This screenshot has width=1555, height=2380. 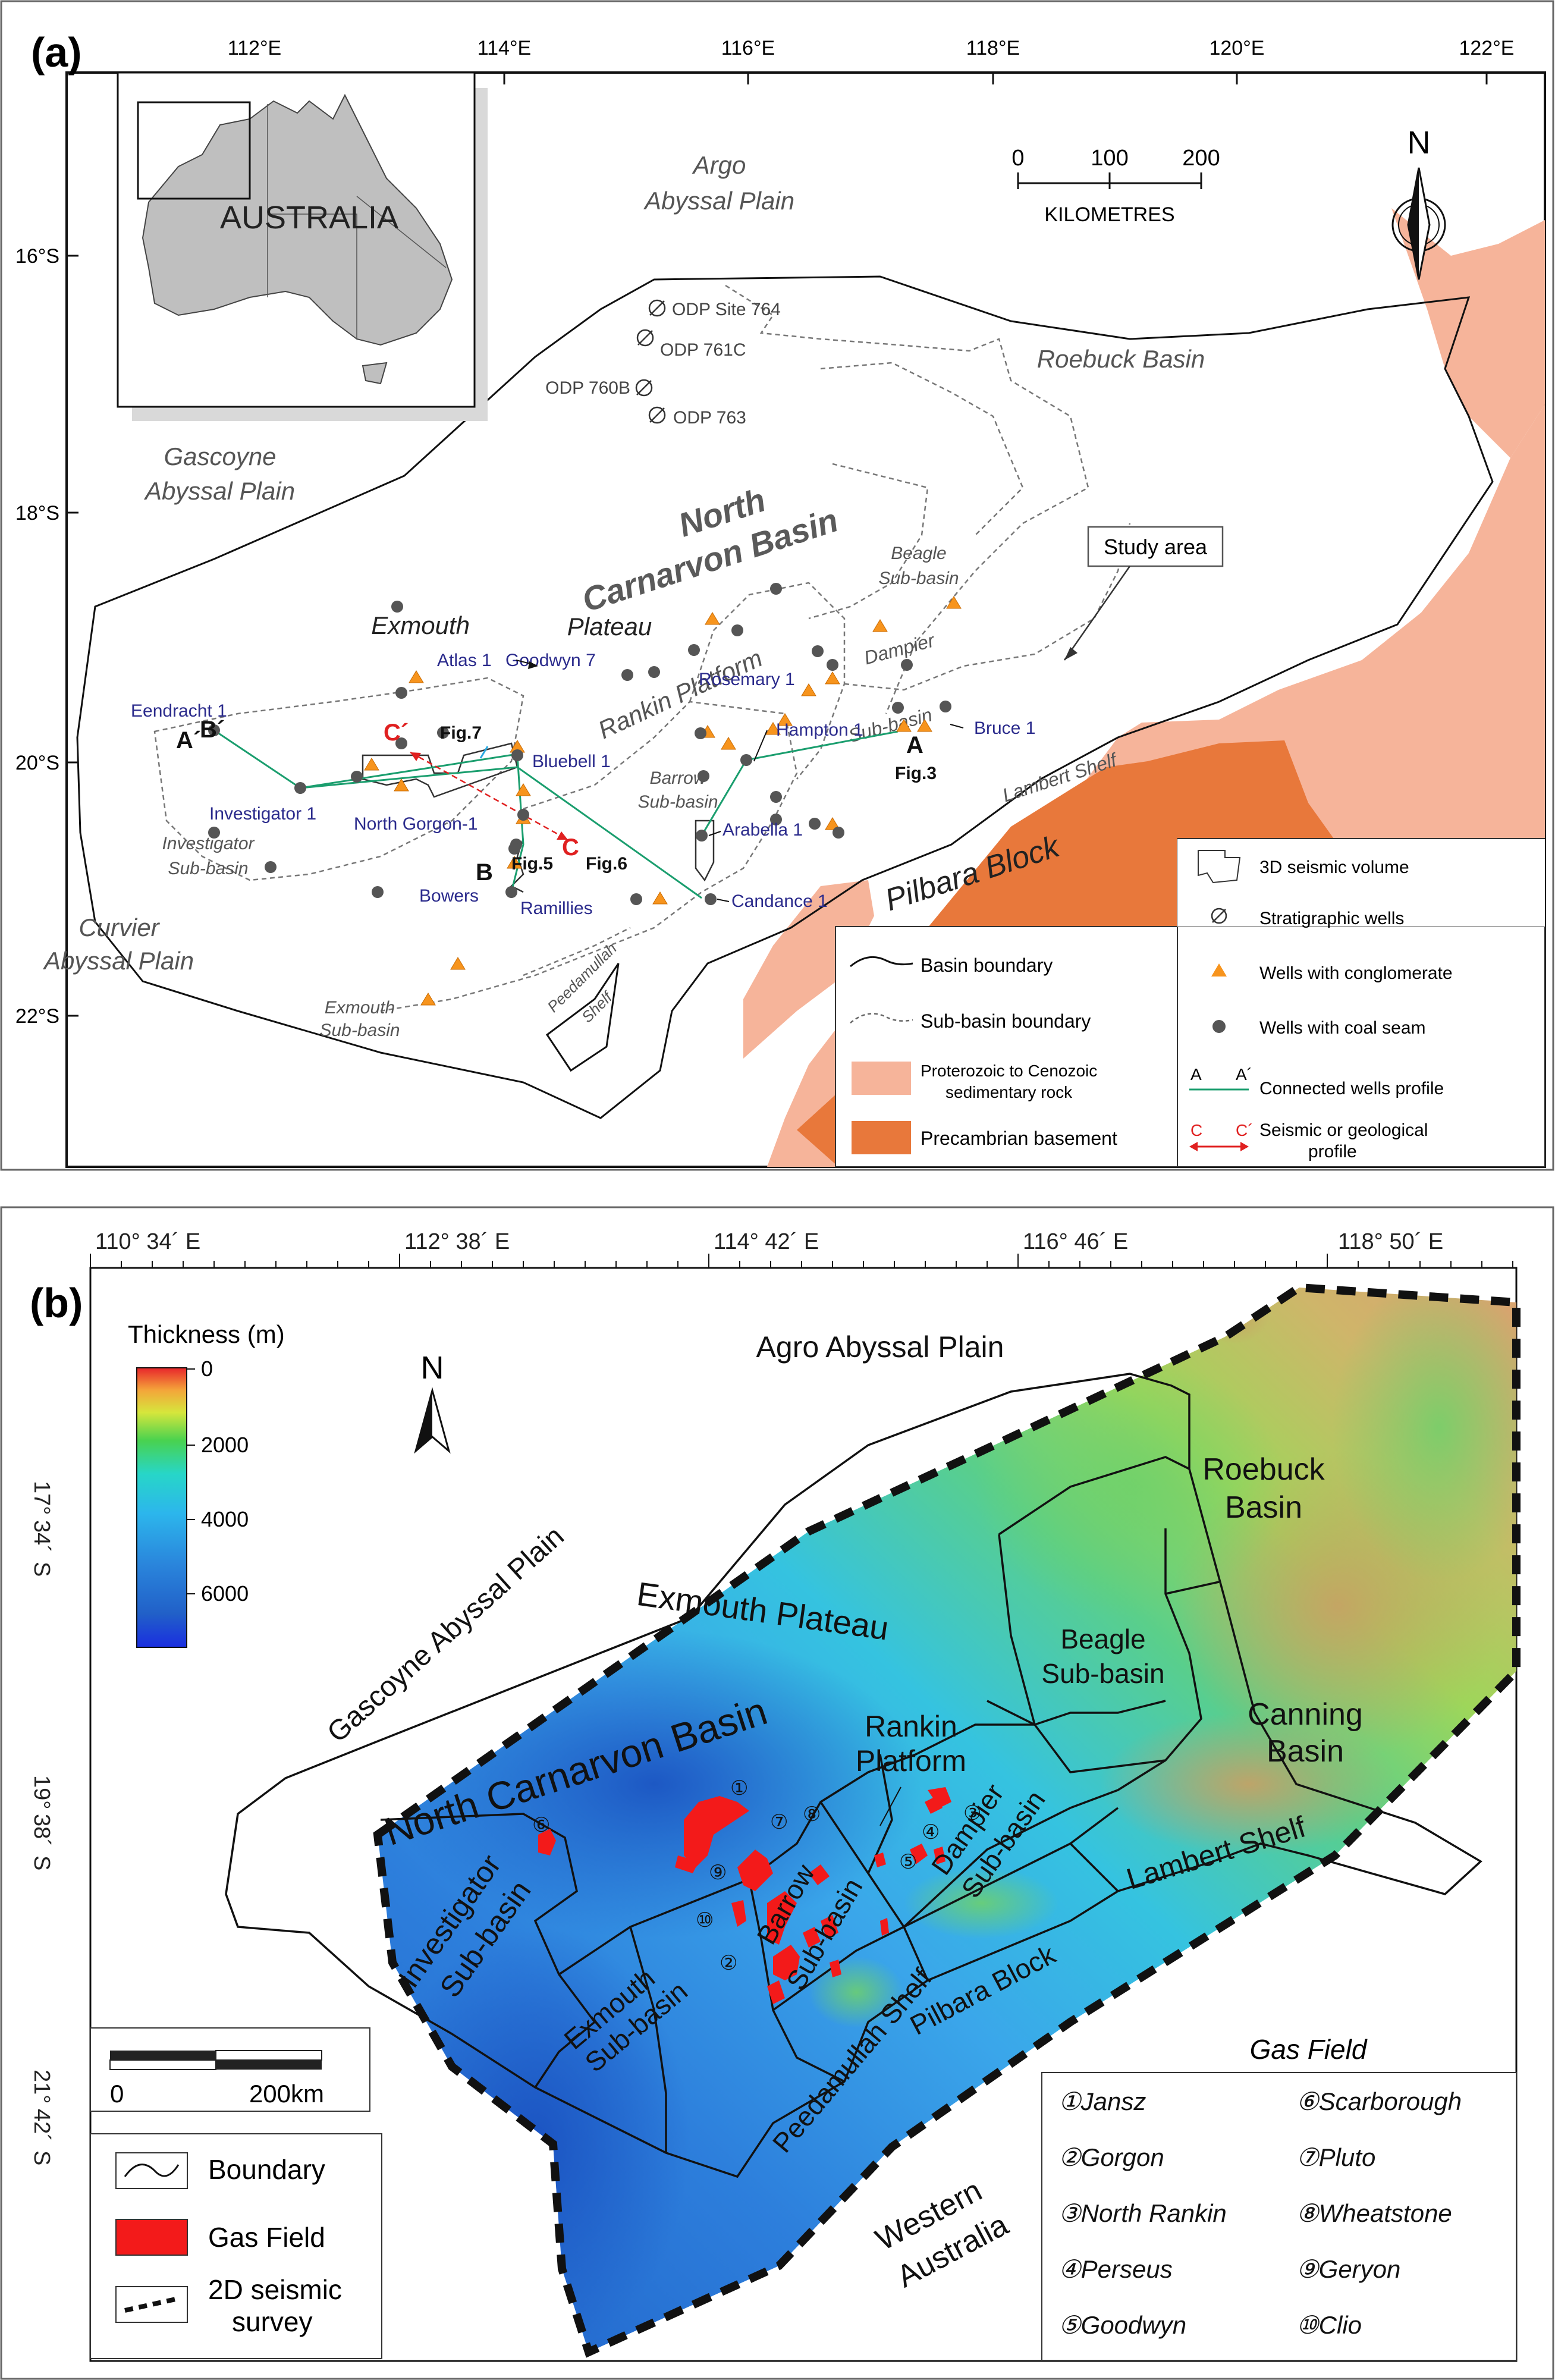 I want to click on odp-label: ODP Site 764, so click(x=727, y=309).